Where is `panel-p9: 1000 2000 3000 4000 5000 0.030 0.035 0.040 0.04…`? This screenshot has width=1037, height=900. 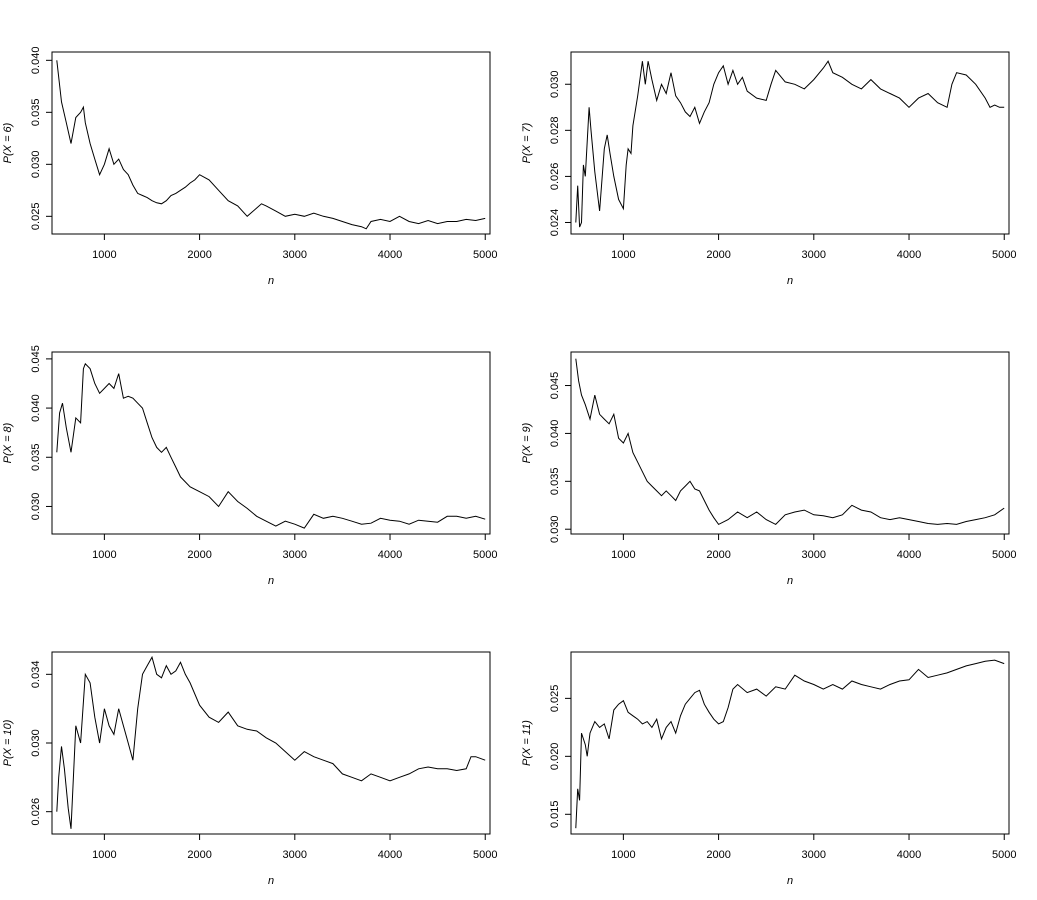
panel-p9: 1000 2000 3000 4000 5000 0.030 0.035 0.040 0.04… is located at coordinates (768, 469).